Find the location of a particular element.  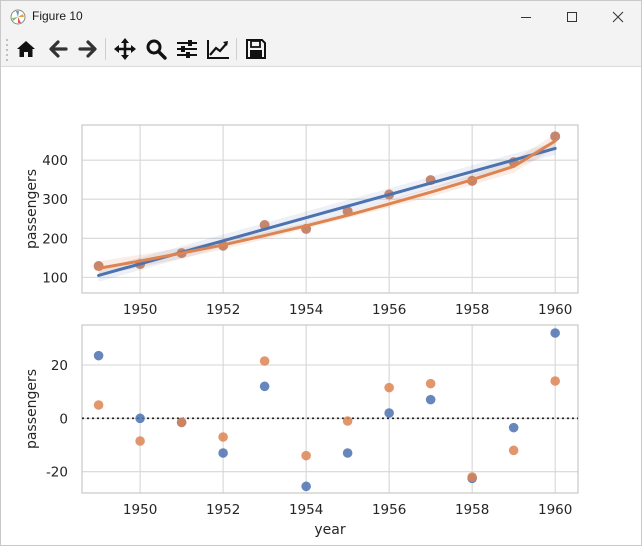

close-button is located at coordinates (618, 17).